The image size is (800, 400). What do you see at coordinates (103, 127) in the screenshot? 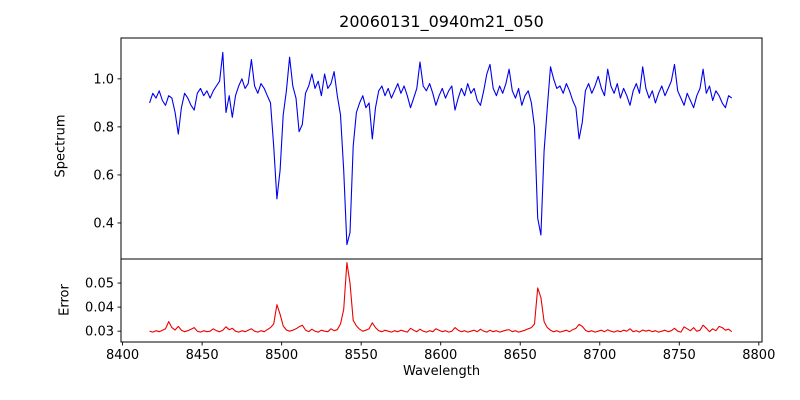
I see `spectrum-y-tick-label: 0.8` at bounding box center [103, 127].